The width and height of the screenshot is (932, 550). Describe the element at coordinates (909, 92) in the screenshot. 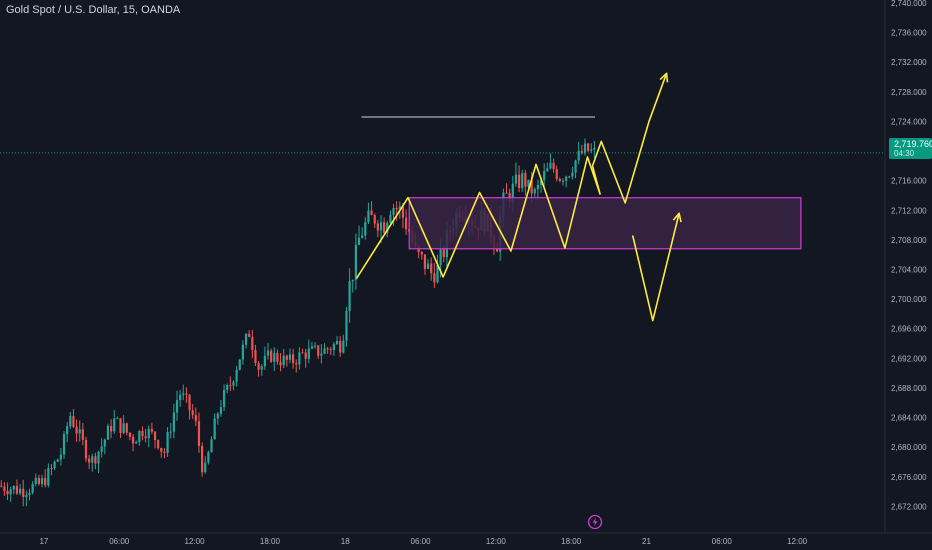

I see `y-tick-label: 2,728.000` at that location.